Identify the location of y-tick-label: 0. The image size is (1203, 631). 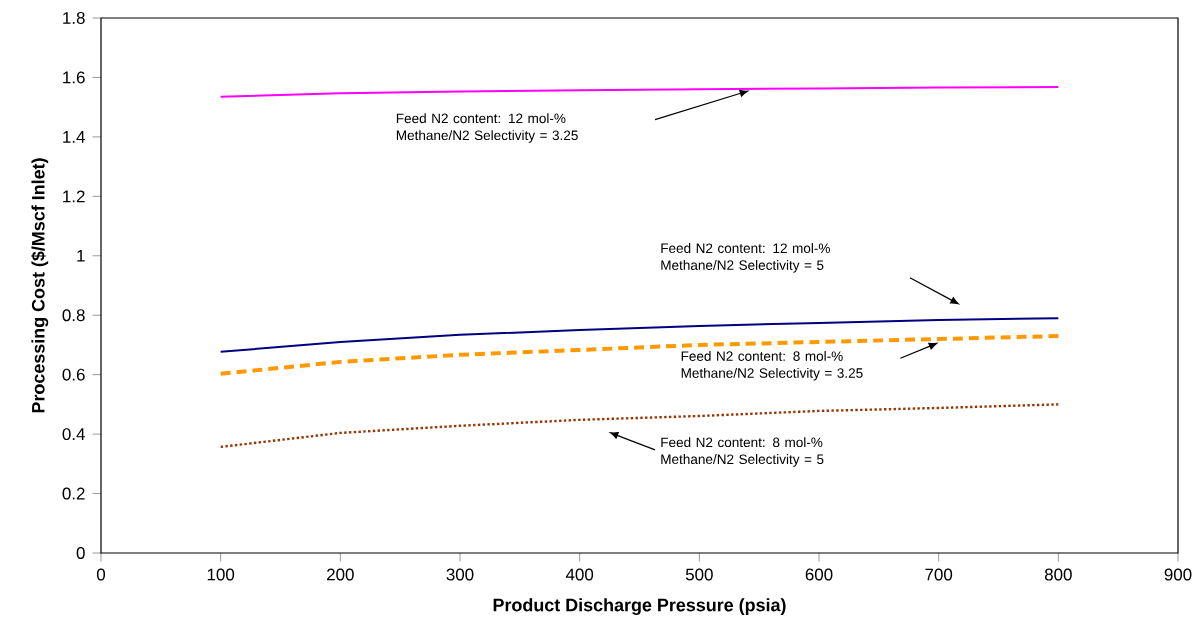
(80, 553).